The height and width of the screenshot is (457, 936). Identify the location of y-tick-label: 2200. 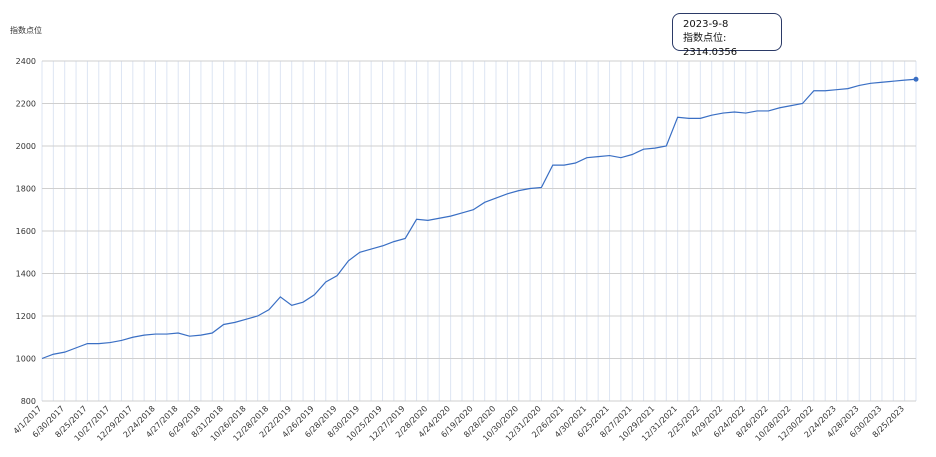
(26, 104).